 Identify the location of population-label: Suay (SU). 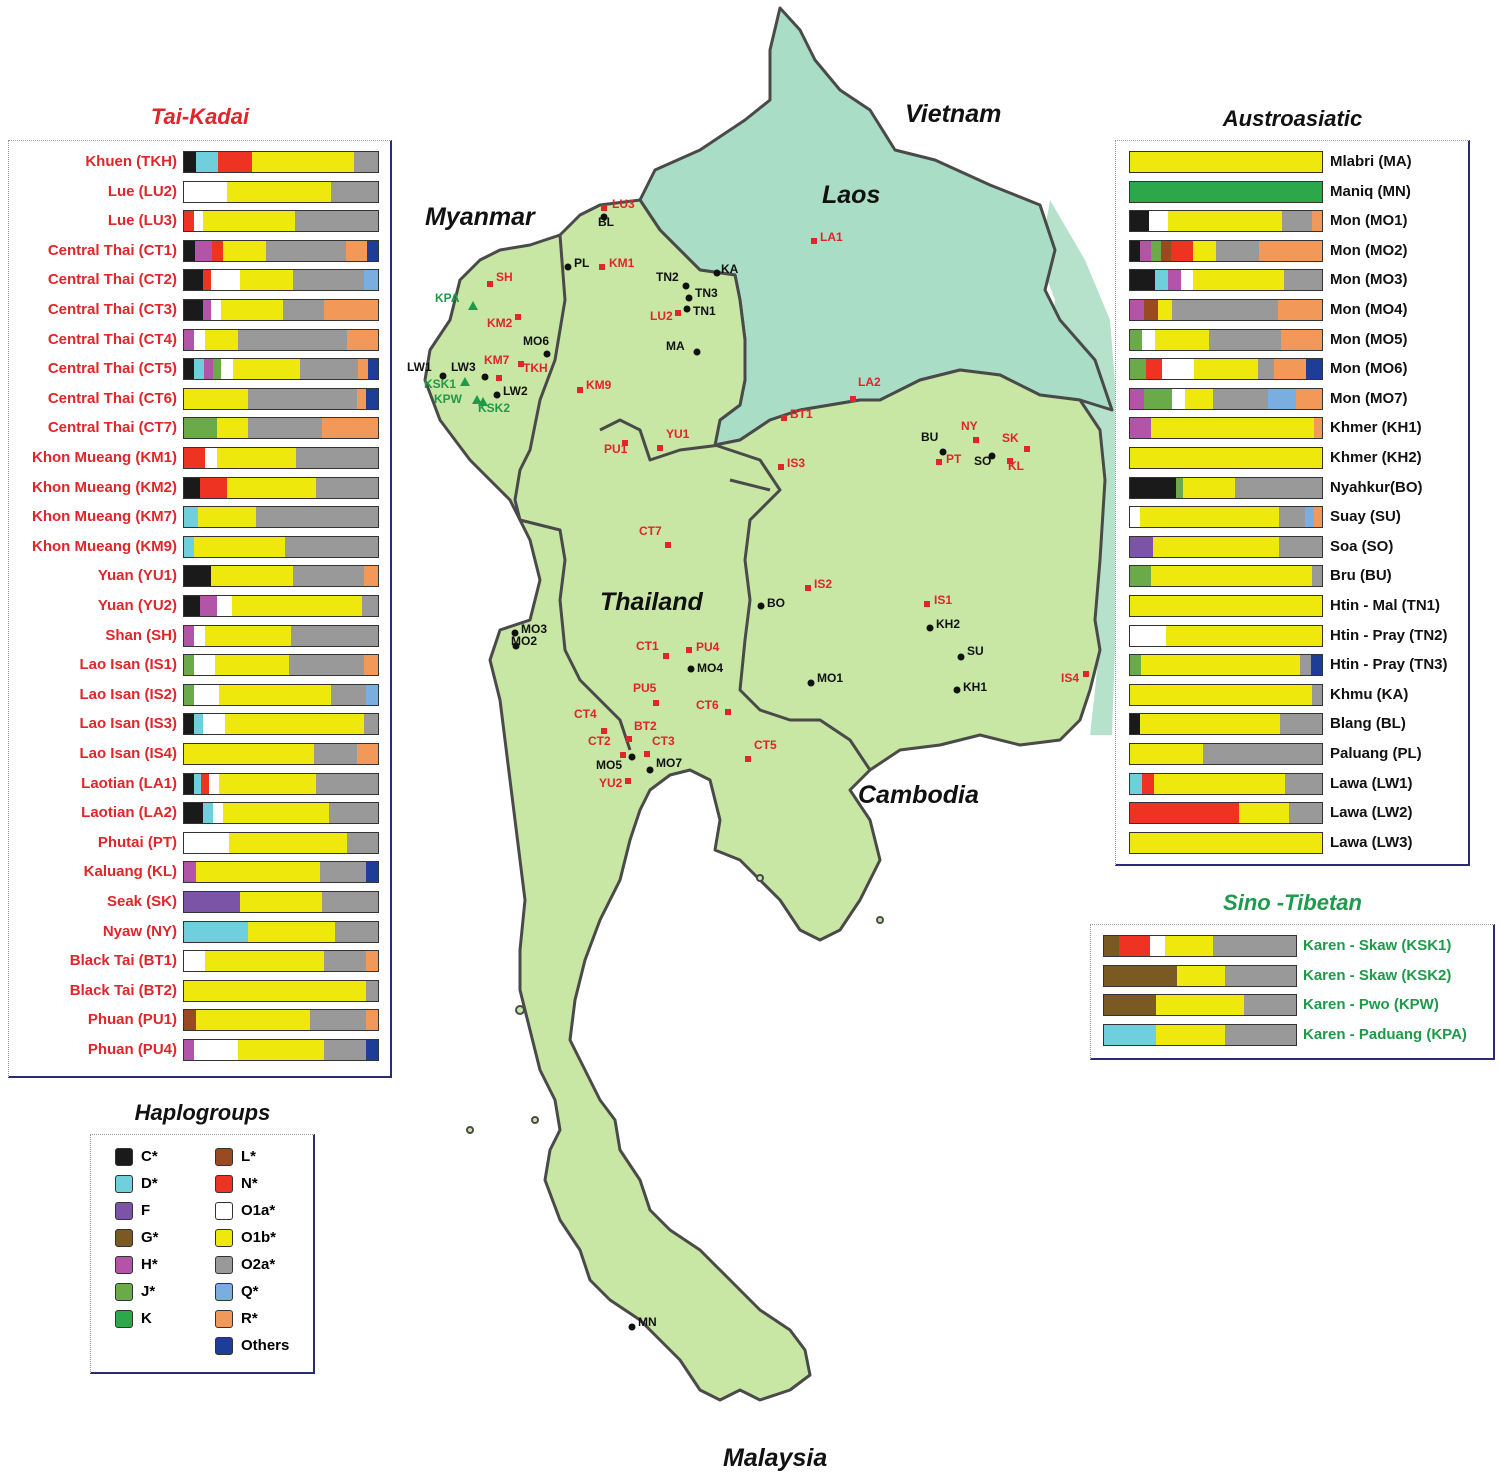
(1365, 517).